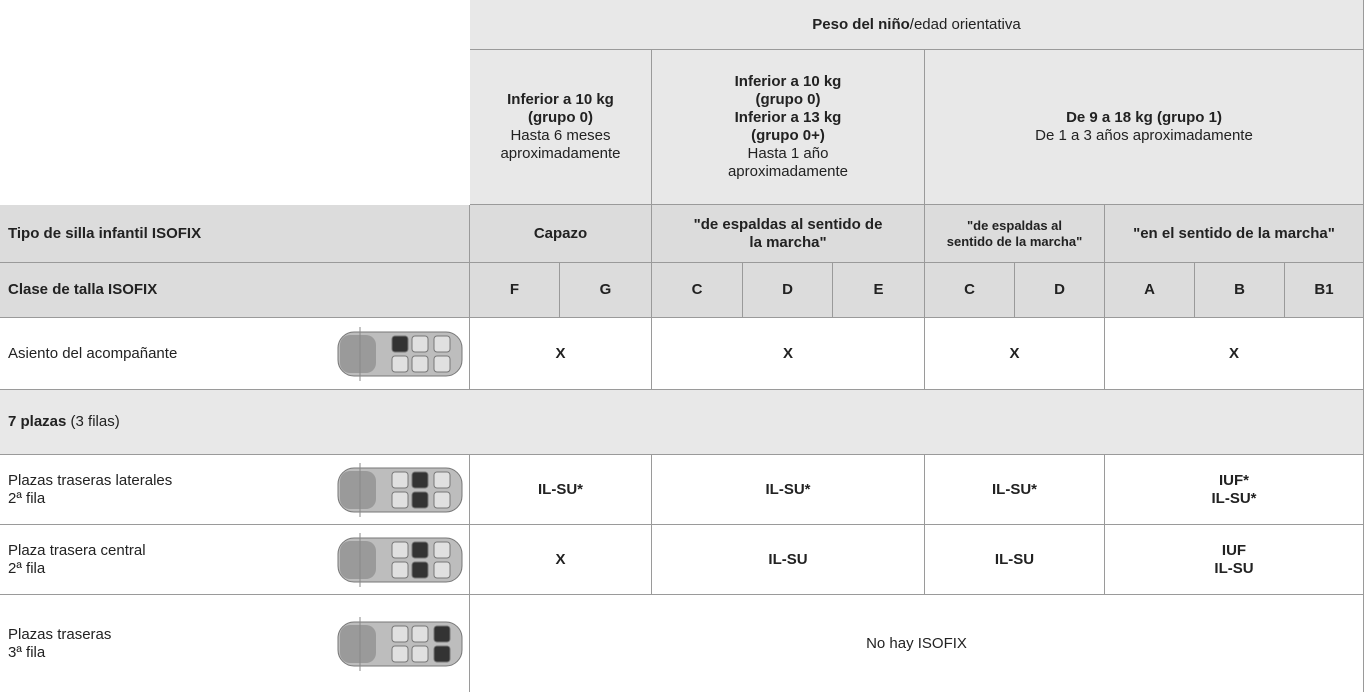  I want to click on seat-type: "en el sentido de la marcha", so click(1234, 234).